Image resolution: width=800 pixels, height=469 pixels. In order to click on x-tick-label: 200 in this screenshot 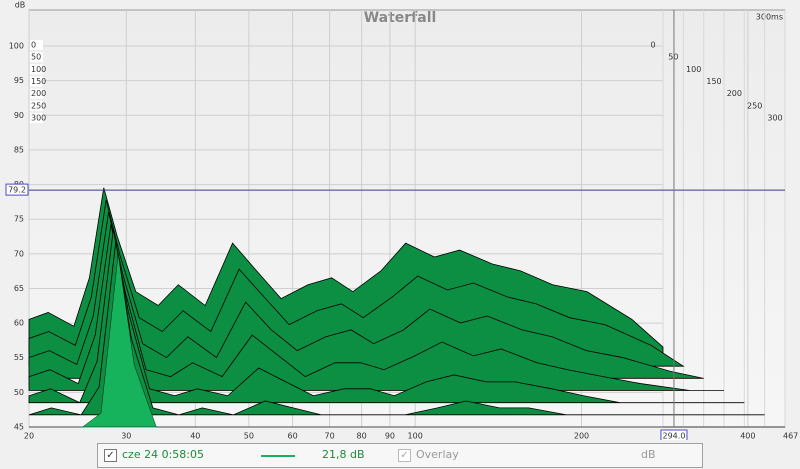, I will do `click(581, 436)`.